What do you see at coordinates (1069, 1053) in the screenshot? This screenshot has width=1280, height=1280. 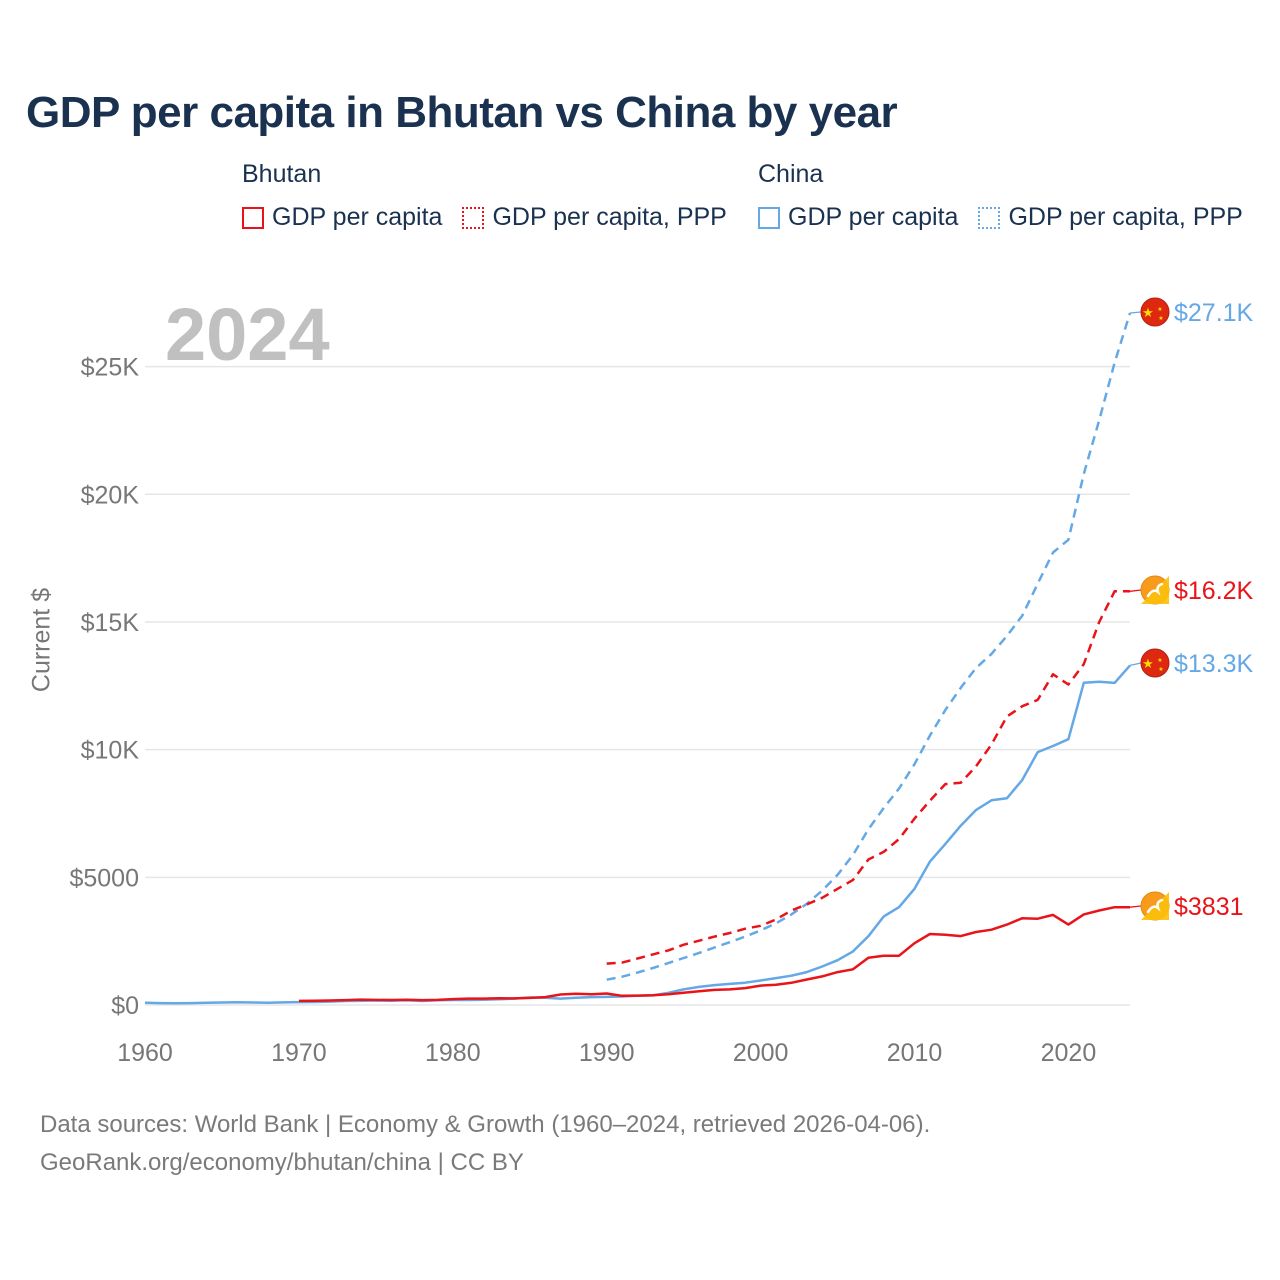 I see `x-tick-label: 2020` at bounding box center [1069, 1053].